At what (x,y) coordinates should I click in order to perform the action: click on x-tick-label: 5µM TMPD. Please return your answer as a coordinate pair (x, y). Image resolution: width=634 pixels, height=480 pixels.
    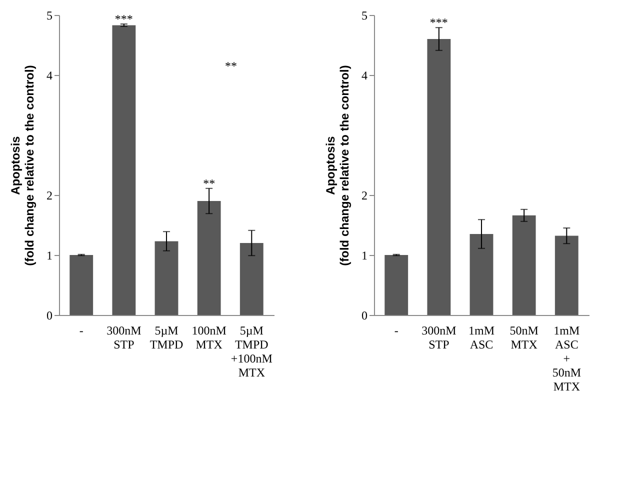
    Looking at the image, I should click on (167, 338).